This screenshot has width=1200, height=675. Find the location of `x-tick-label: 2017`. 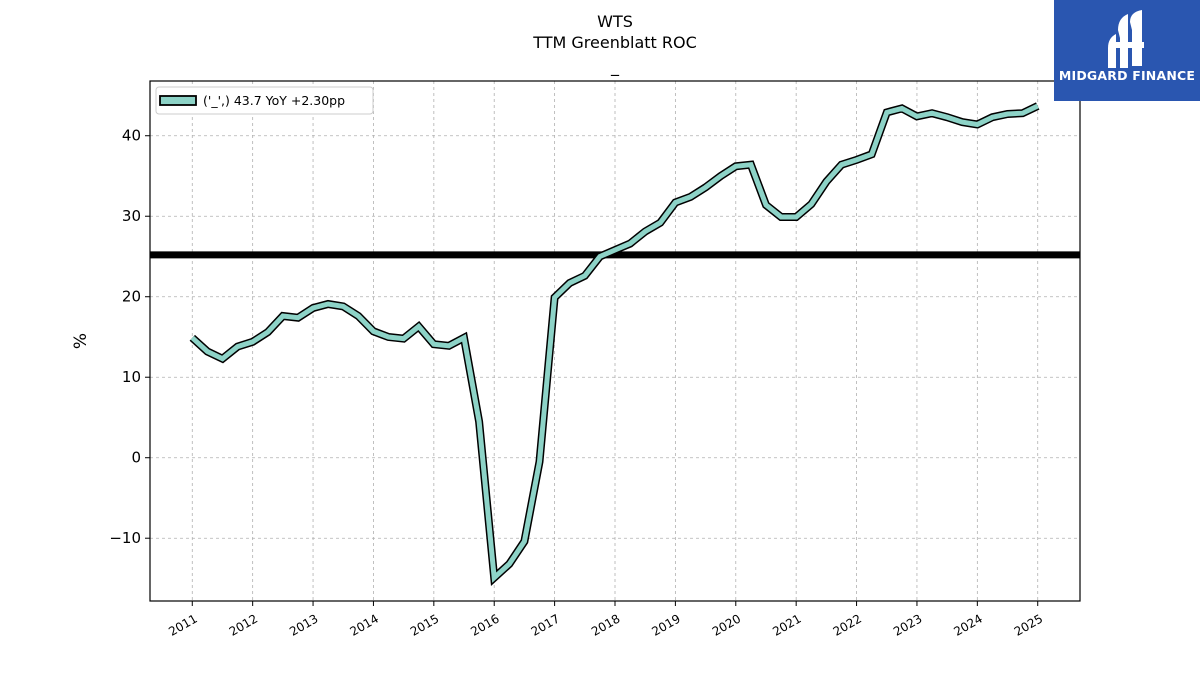

x-tick-label: 2017 is located at coordinates (545, 624).